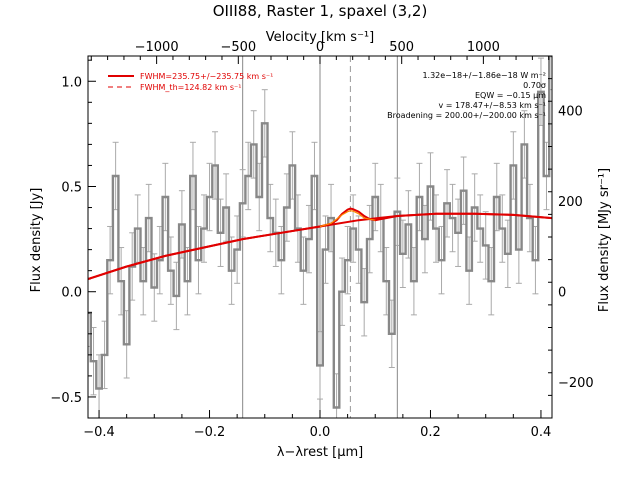  What do you see at coordinates (401, 47) in the screenshot?
I see `top-tick-label: 500` at bounding box center [401, 47].